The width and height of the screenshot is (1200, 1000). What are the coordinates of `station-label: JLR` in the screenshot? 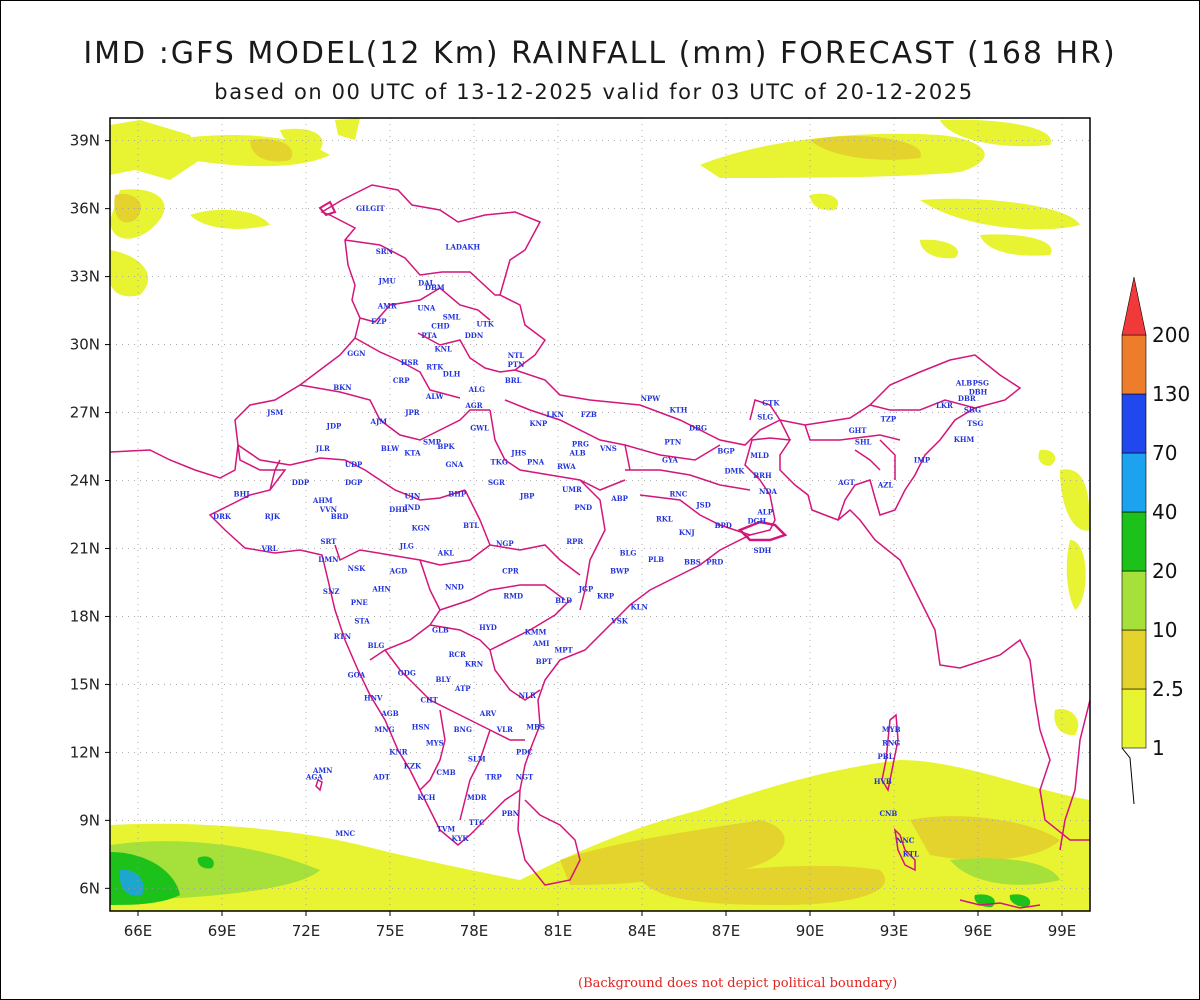 It's located at (322, 448).